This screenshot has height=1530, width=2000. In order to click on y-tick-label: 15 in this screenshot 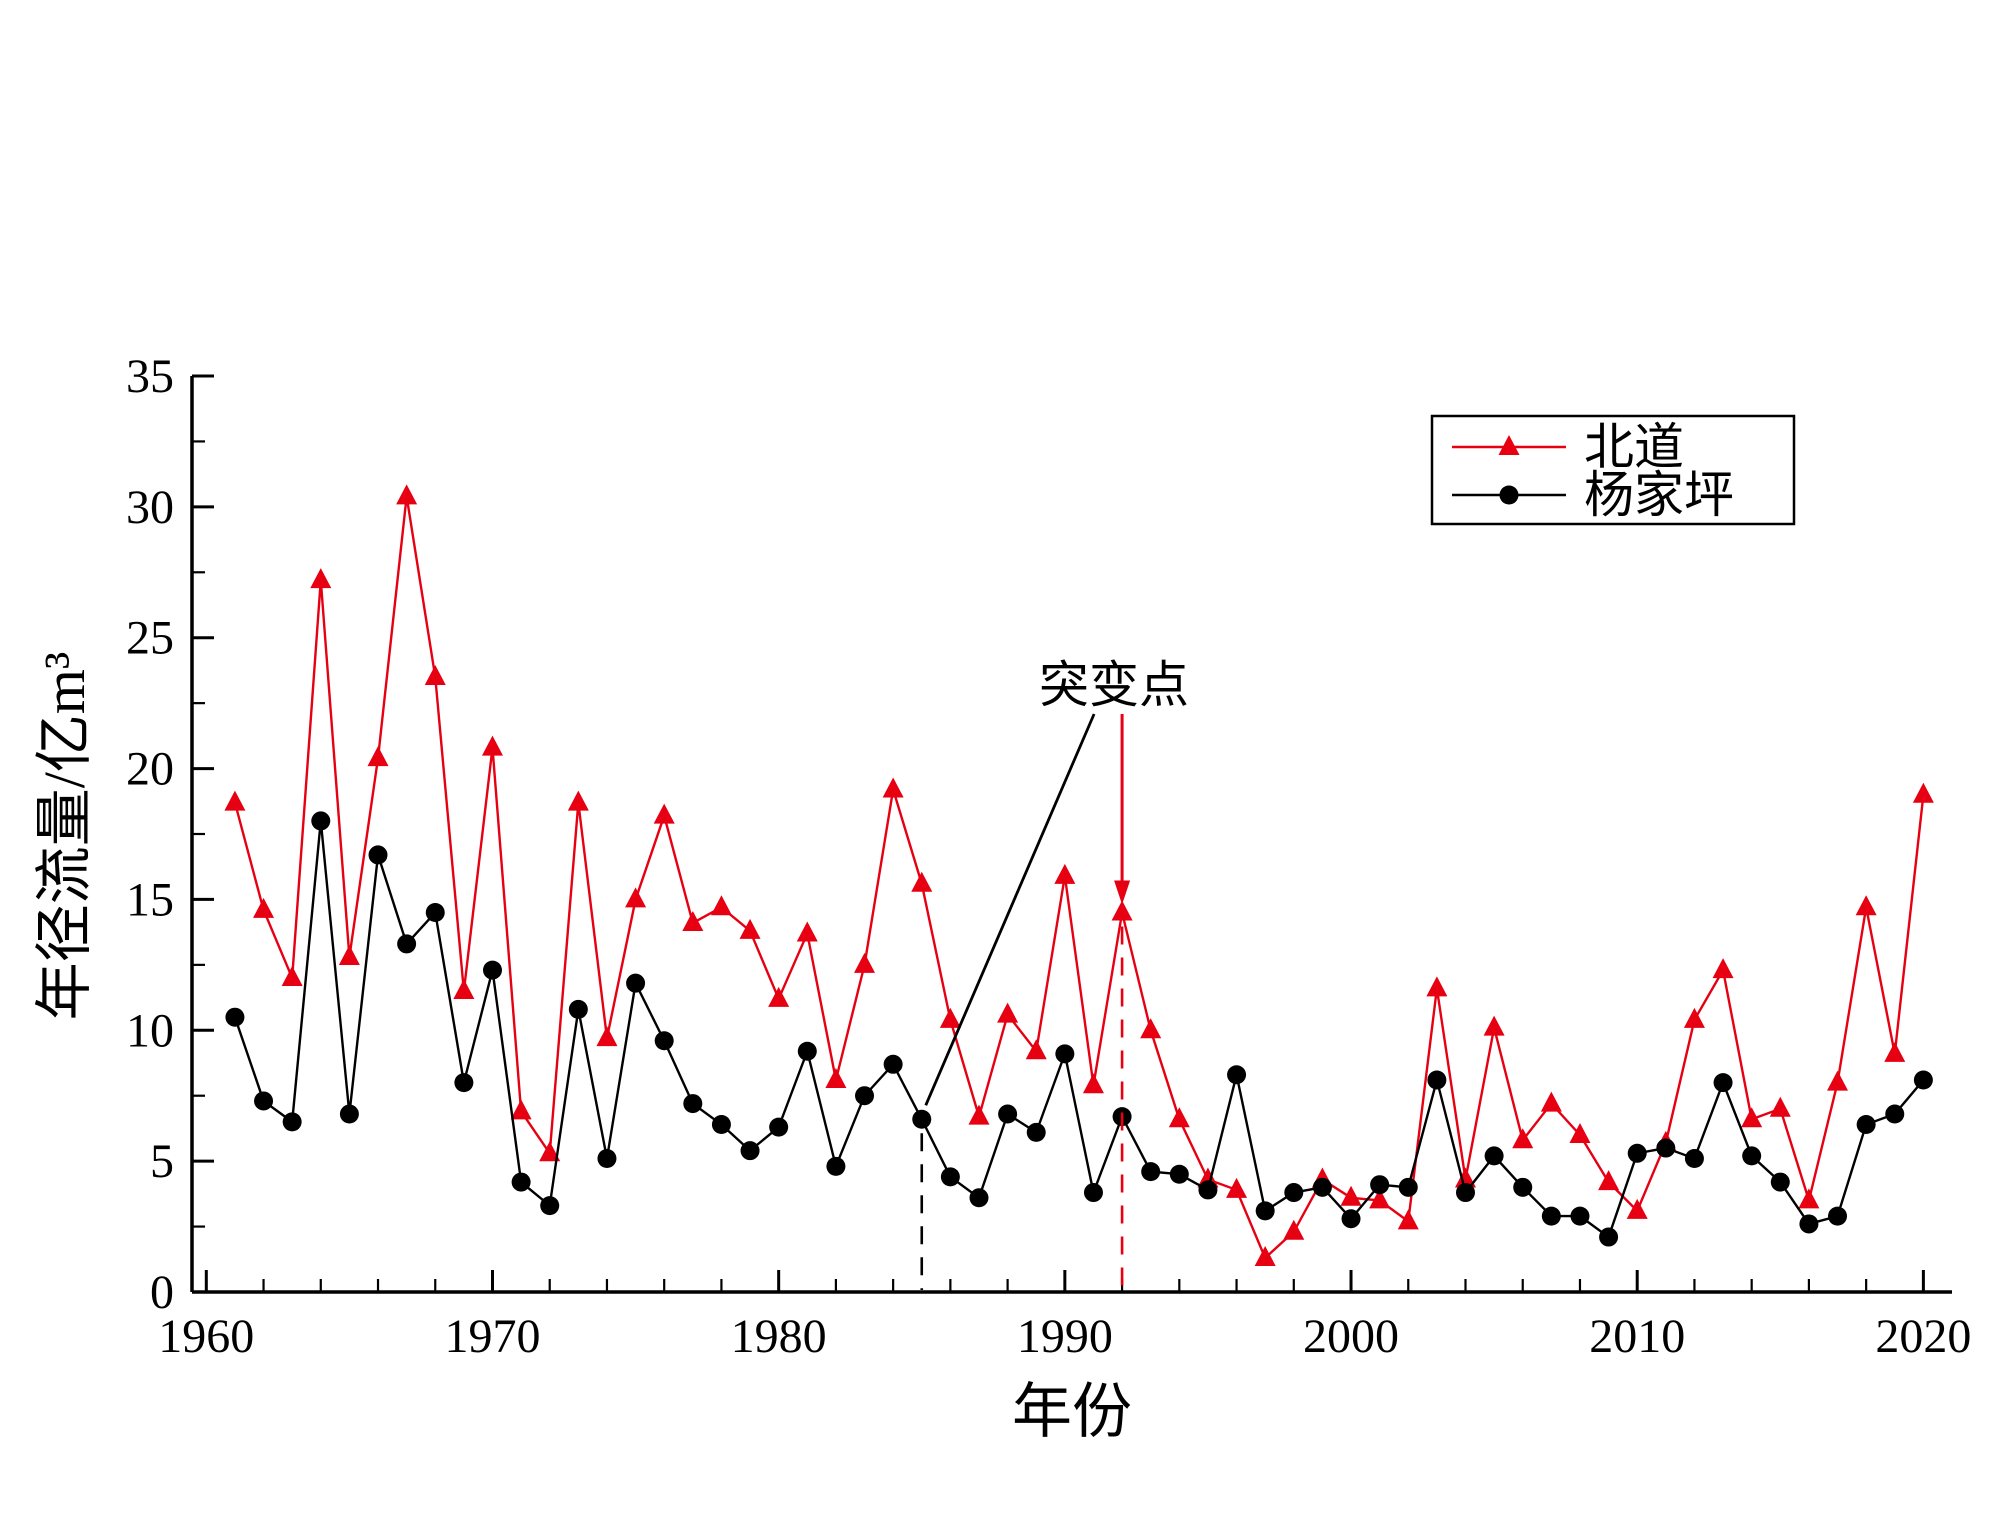, I will do `click(150, 899)`.